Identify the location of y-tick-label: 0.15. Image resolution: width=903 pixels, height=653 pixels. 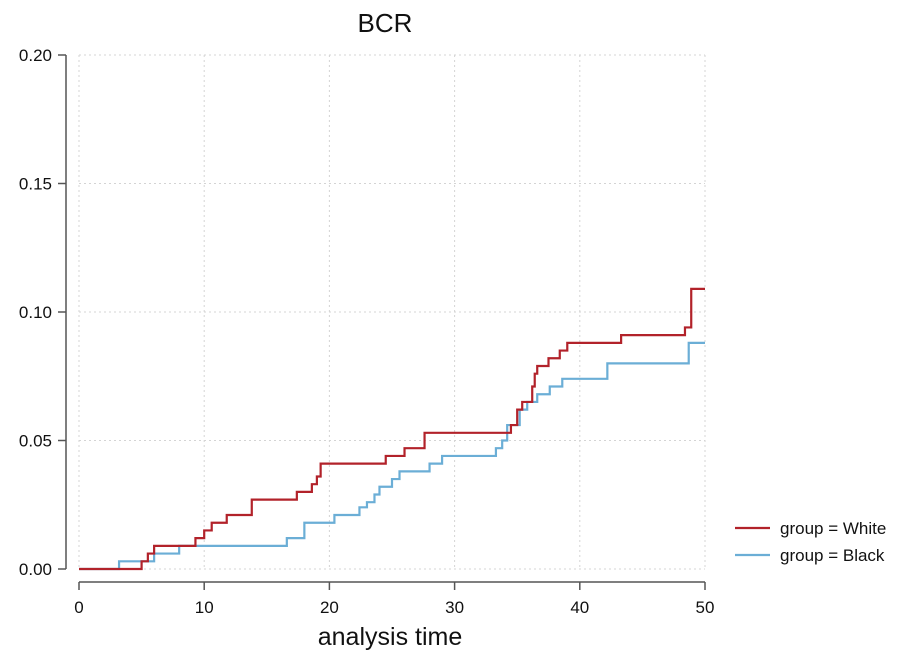
(35, 184).